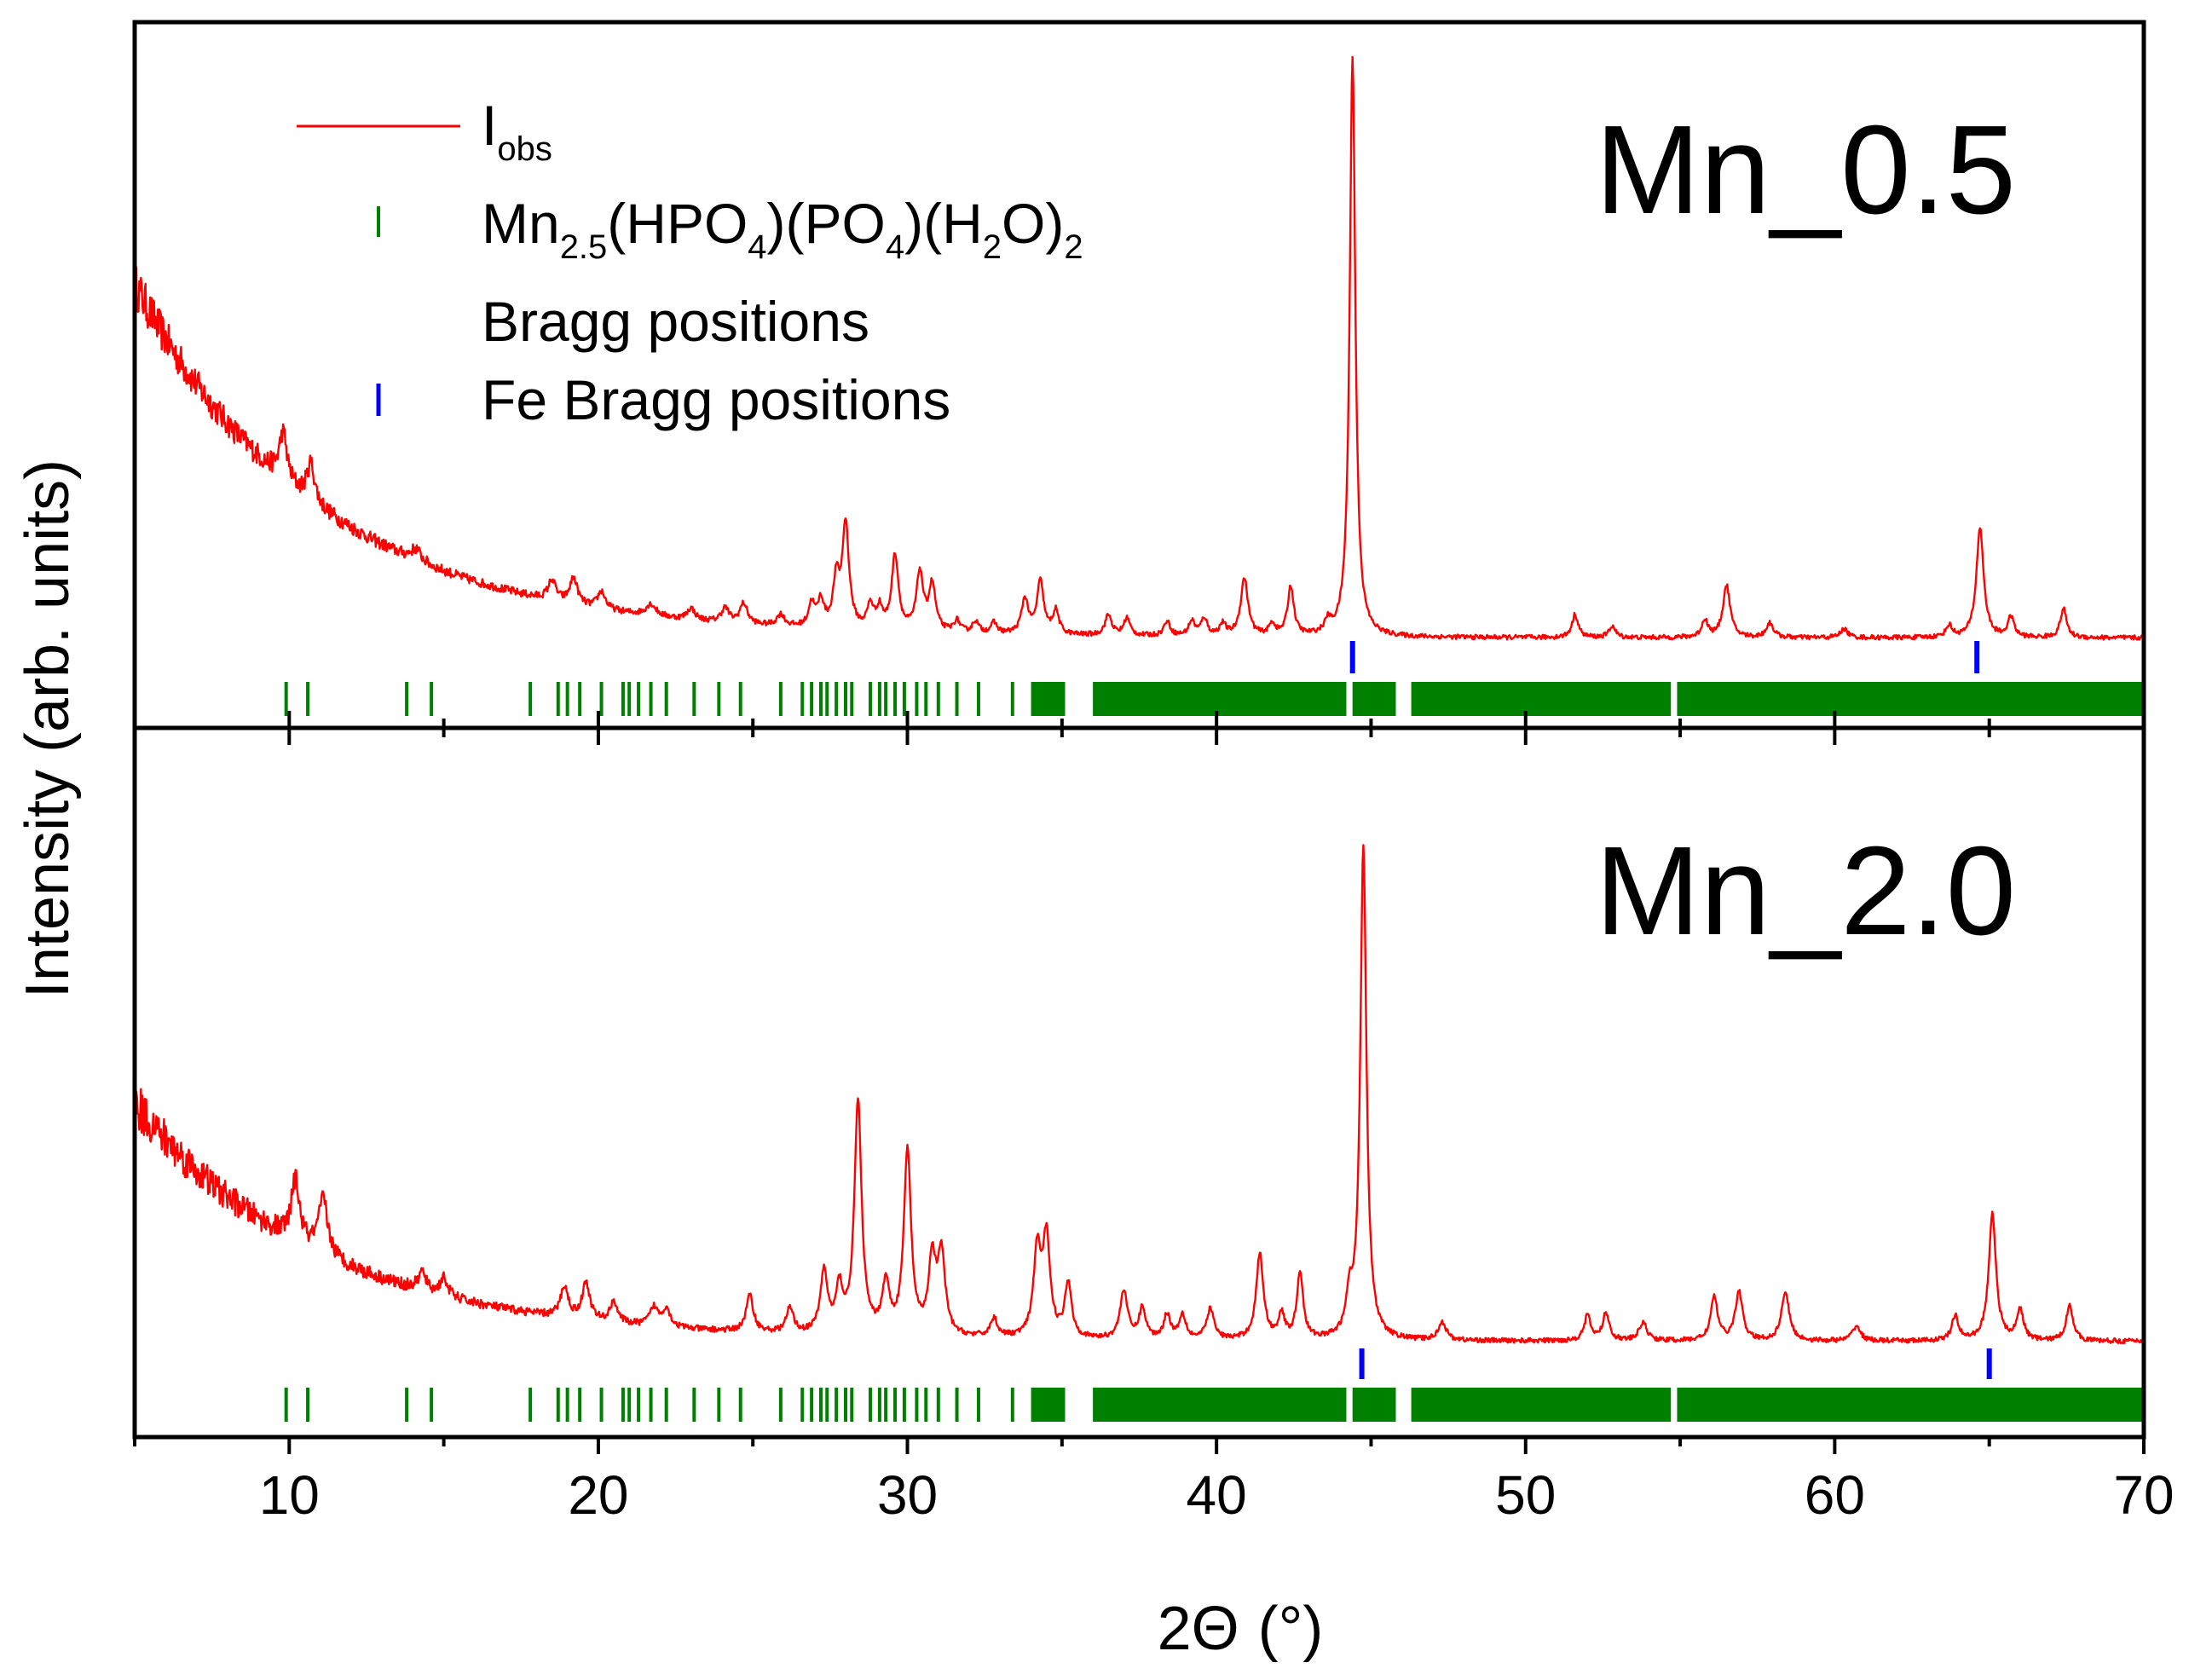  Describe the element at coordinates (675, 321) in the screenshot. I see `legend-mn-phase-label: Bragg positions` at that location.